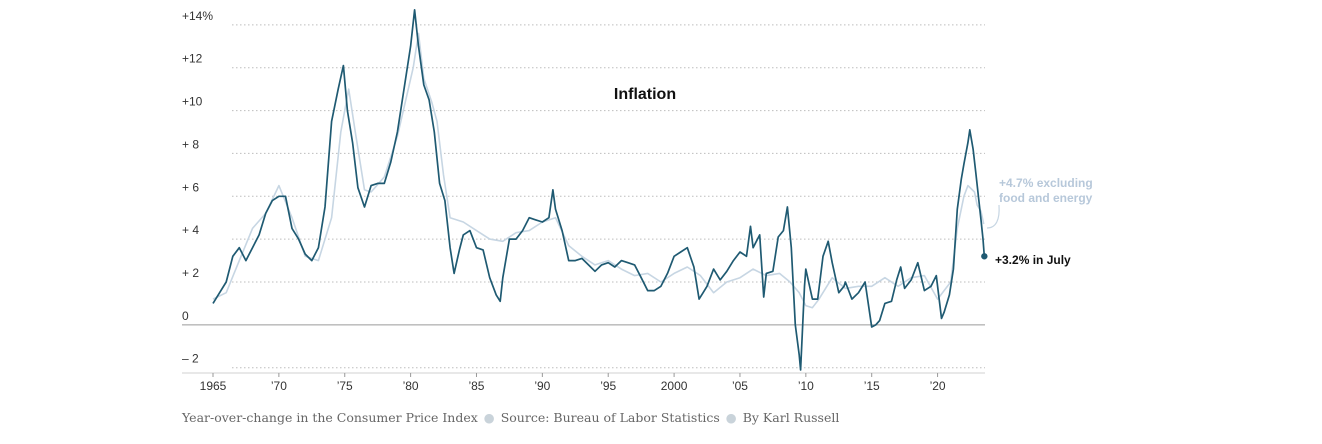 The image size is (1322, 444). I want to click on y-tick-label: 0, so click(185, 316).